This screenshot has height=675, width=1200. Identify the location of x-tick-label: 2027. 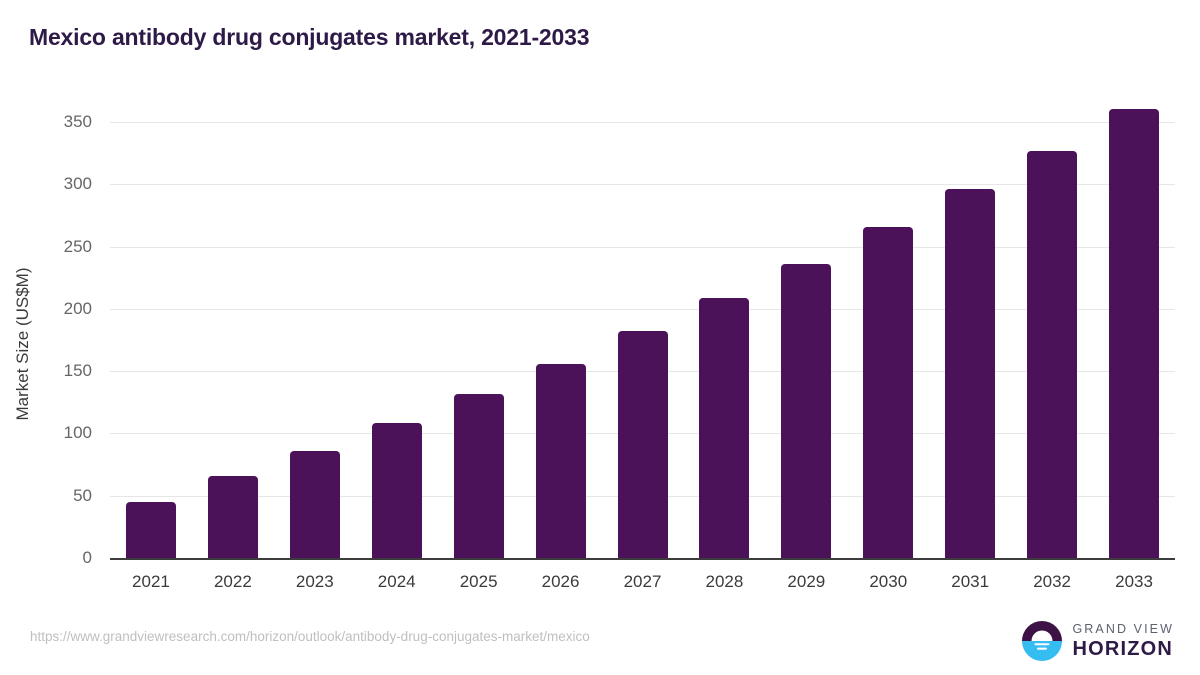
(642, 581).